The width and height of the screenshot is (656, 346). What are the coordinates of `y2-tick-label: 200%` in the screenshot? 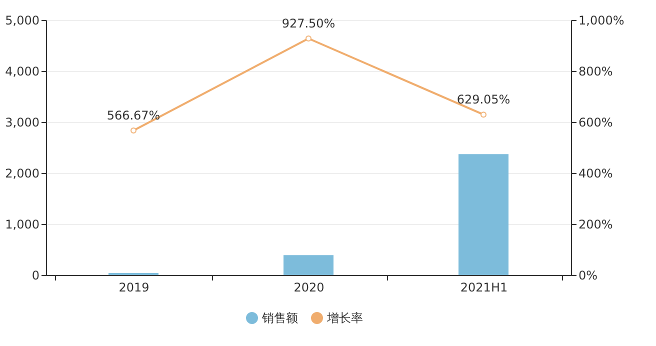 It's located at (595, 225).